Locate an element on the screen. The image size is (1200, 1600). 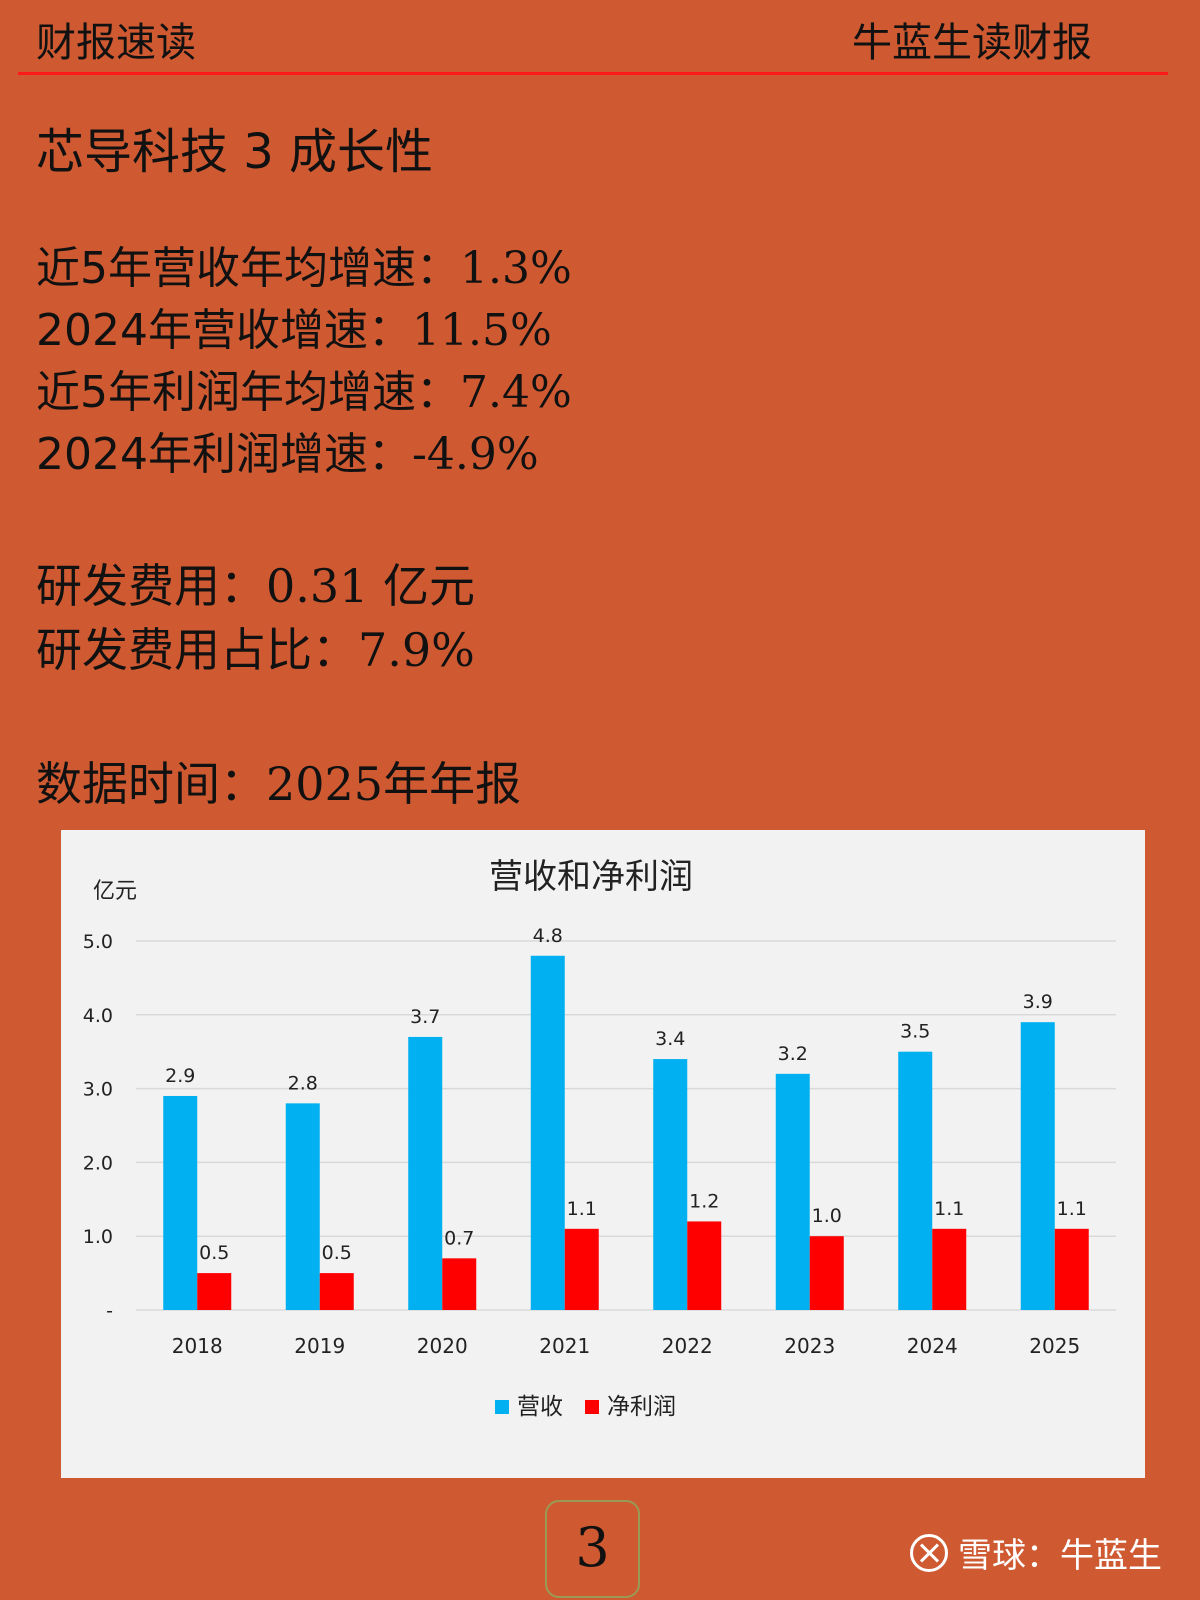
x-tick-label: 2025 is located at coordinates (1054, 1346).